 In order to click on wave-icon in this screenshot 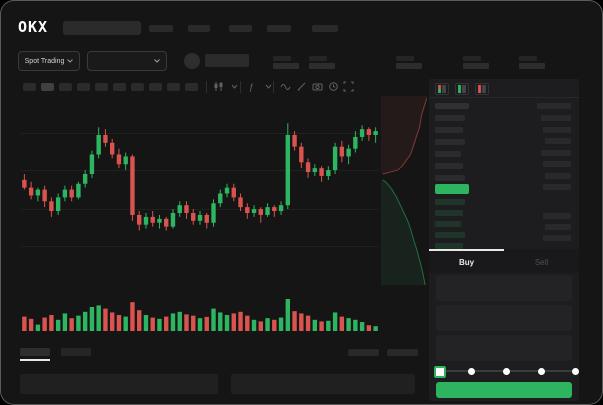, I will do `click(285, 86)`.